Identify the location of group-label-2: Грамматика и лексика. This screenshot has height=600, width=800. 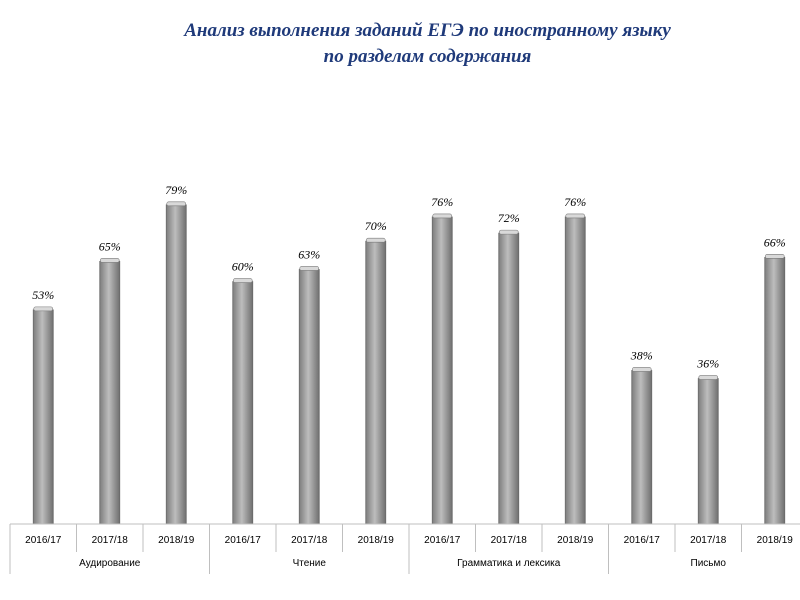
(509, 563).